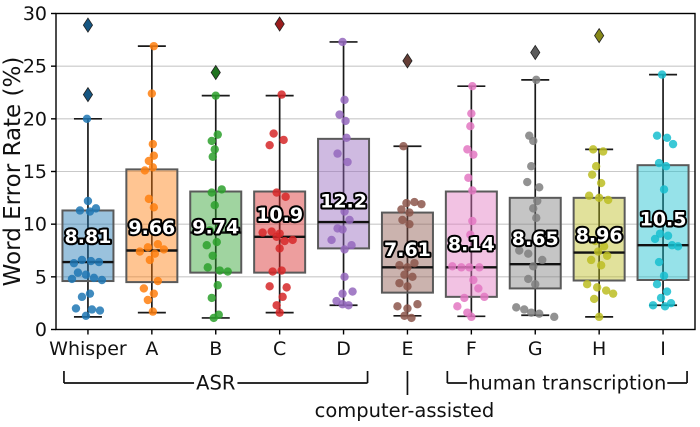  I want to click on box-group-c, so click(280, 166).